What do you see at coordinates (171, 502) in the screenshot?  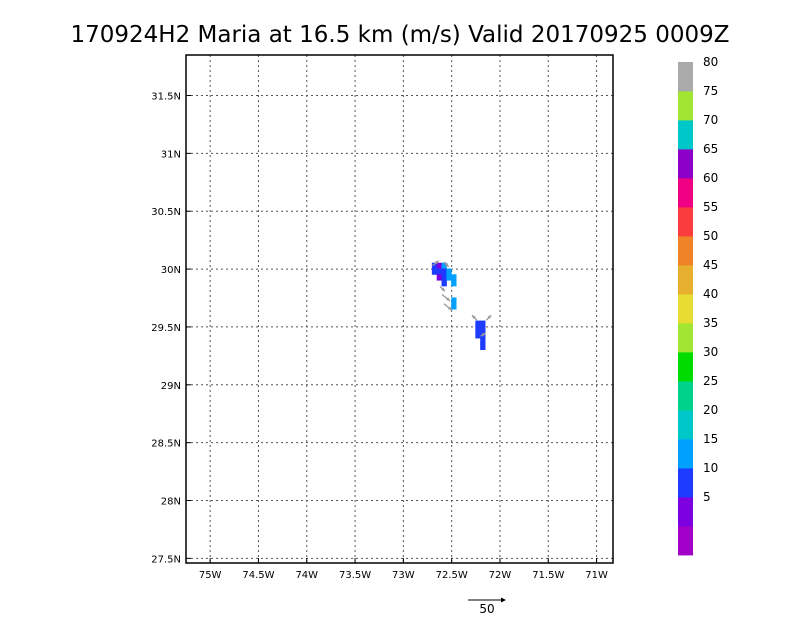 I see `y-tick-label: 28N` at bounding box center [171, 502].